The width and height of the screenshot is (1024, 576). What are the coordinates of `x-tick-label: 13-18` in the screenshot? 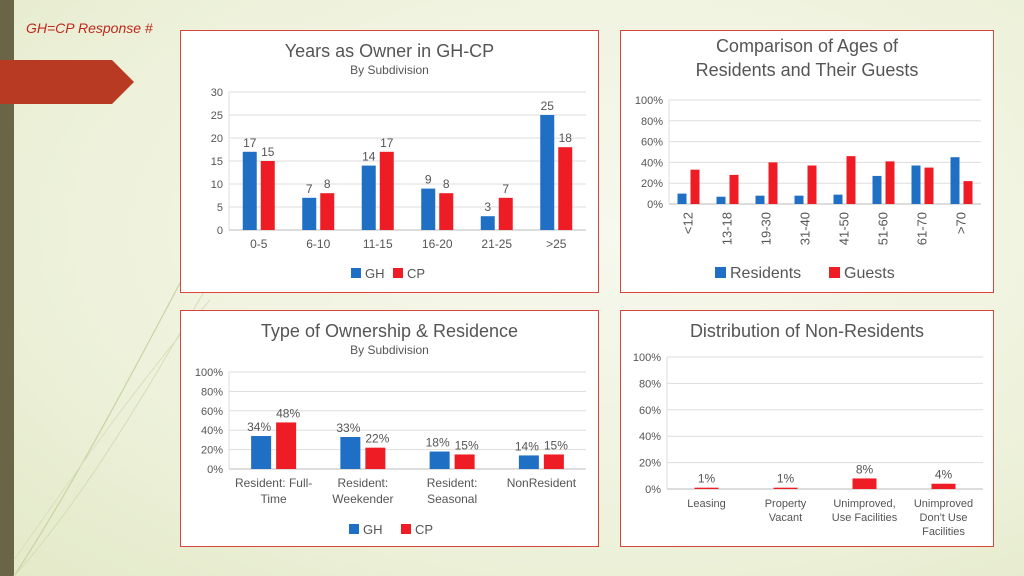 It's located at (727, 228).